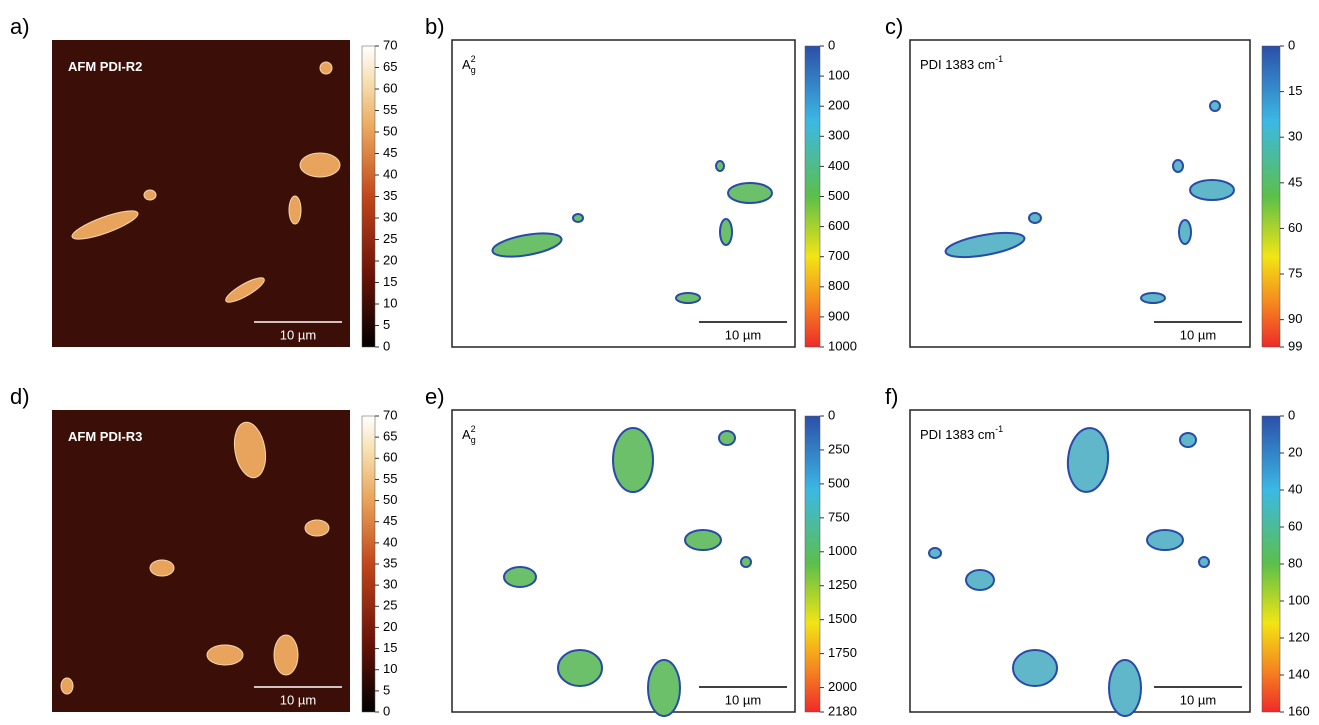 The image size is (1319, 725). Describe the element at coordinates (839, 225) in the screenshot. I see `colorbar-tick-label: 600` at that location.